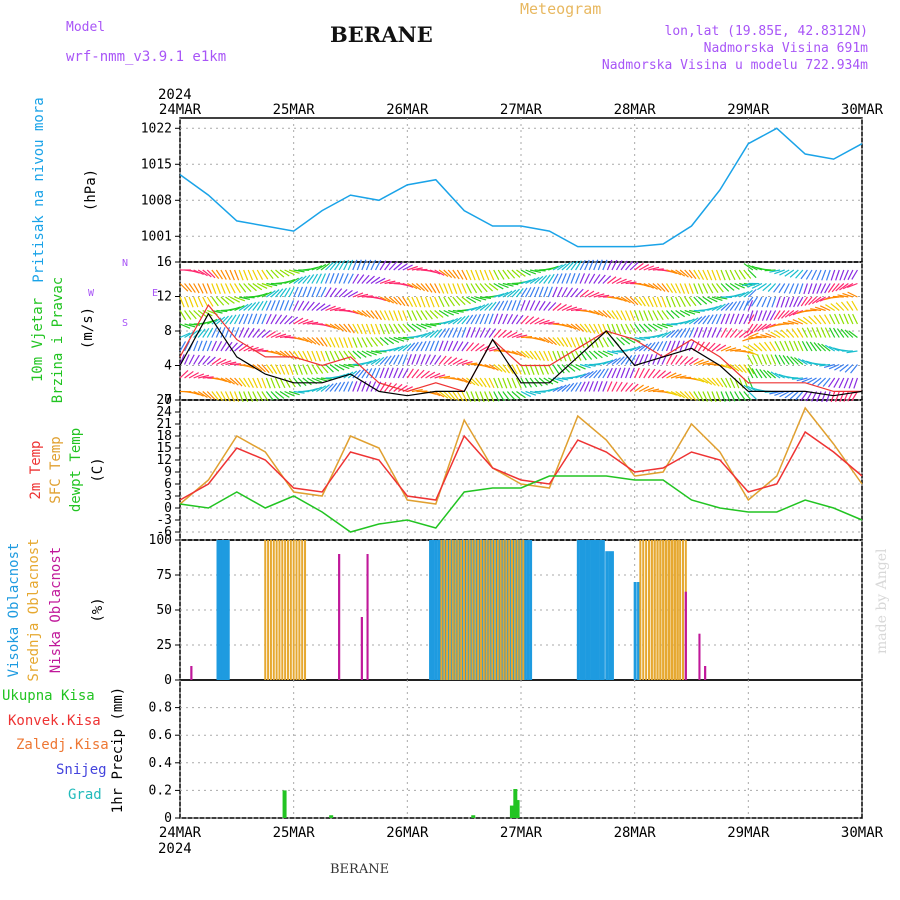 This screenshot has width=900, height=900. I want to click on temperature-ytick-label: 21, so click(164, 424).